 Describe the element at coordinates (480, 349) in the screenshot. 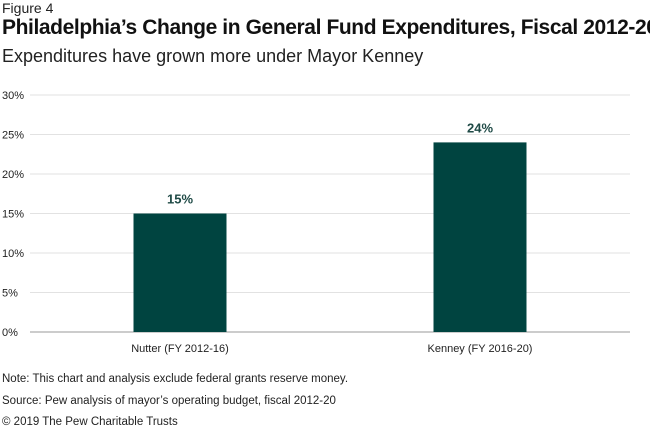

I see `x-tick-label: Kenney (FY 2016-20)` at that location.